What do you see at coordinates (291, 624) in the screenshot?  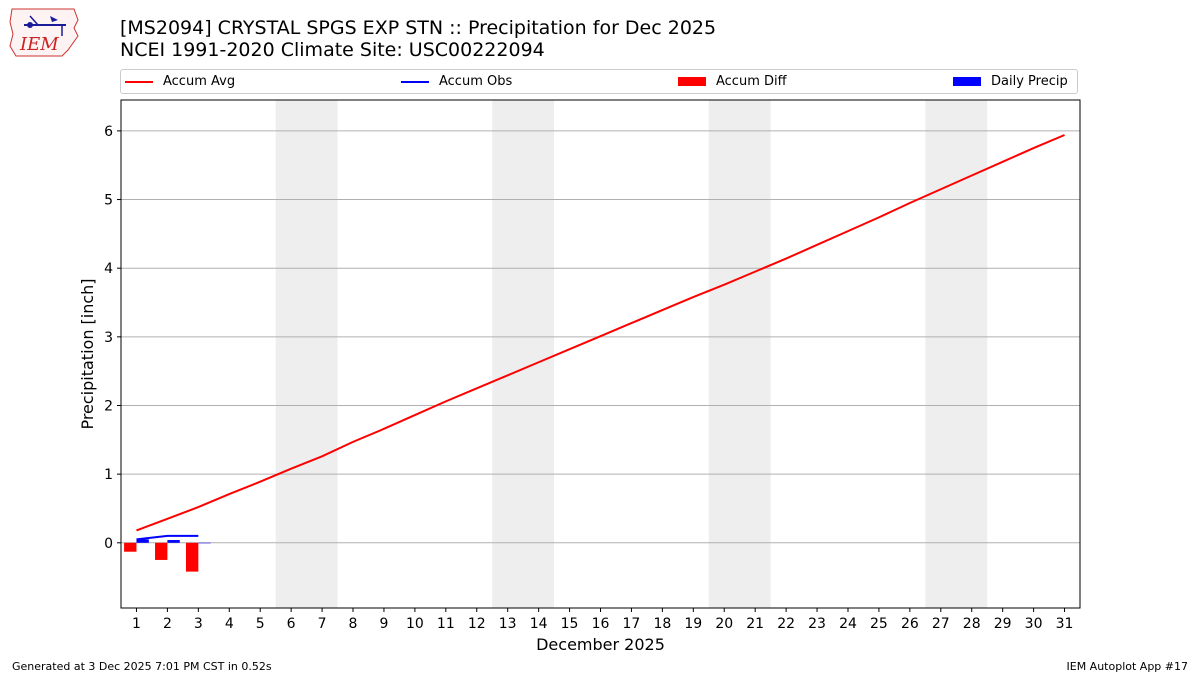 I see `x-tick-label-6: 6` at bounding box center [291, 624].